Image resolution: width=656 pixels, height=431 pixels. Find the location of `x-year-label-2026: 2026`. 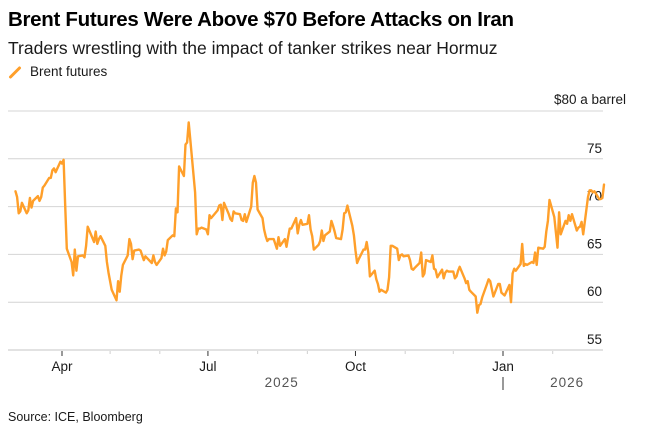

x-year-label-2026: 2026 is located at coordinates (567, 382).